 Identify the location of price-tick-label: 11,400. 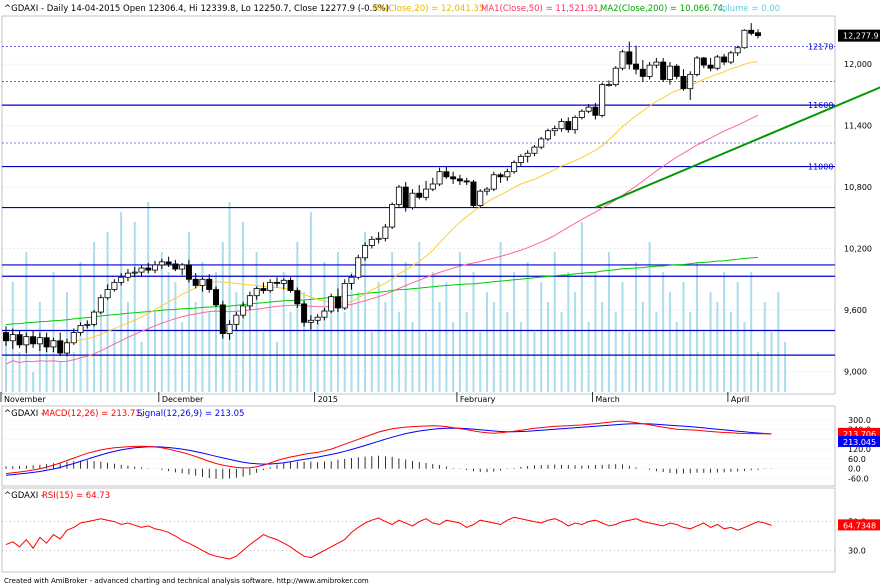
(858, 126).